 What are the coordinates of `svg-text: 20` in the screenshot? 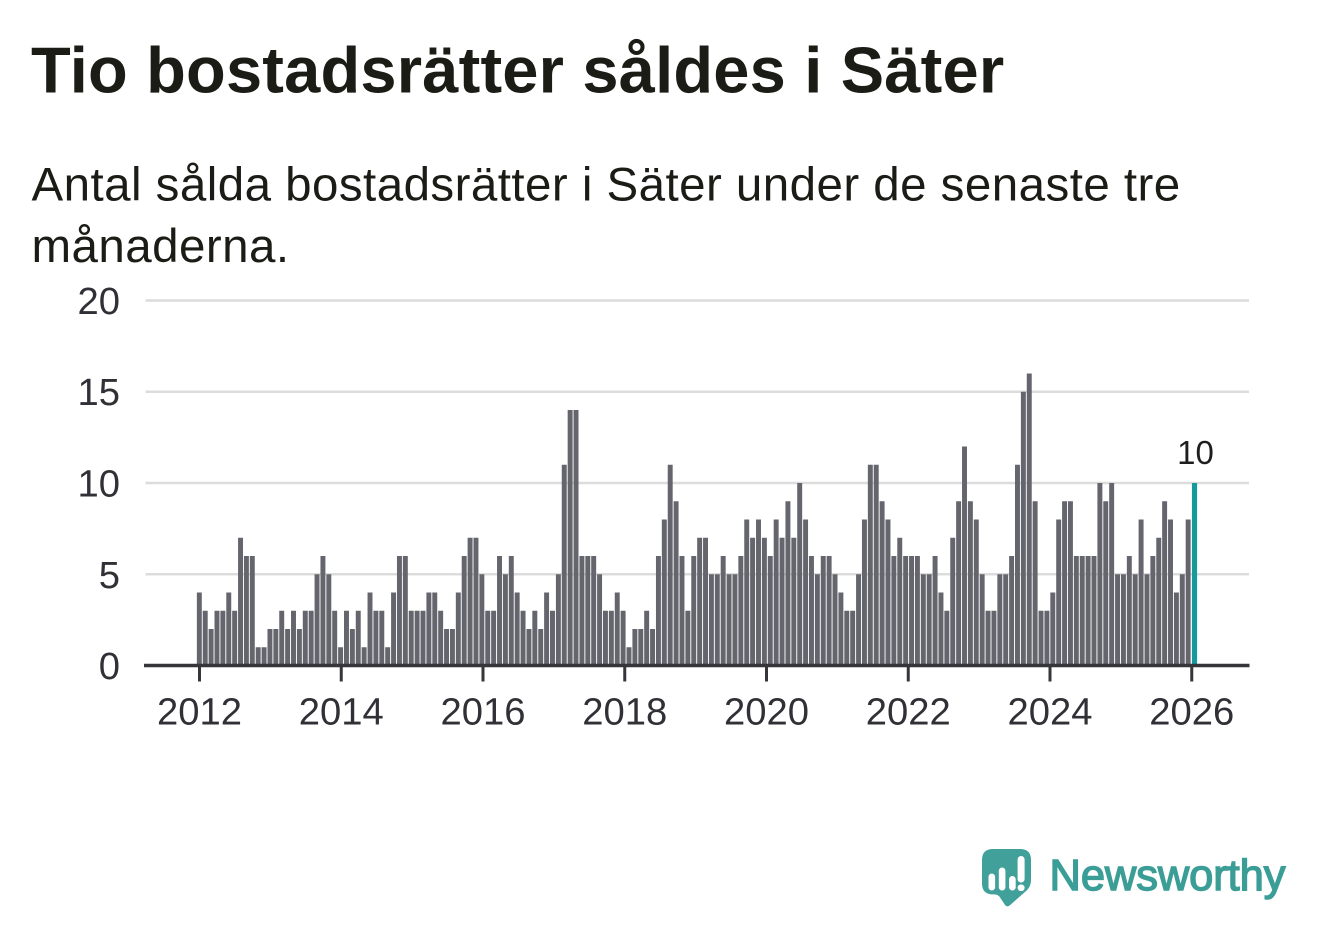 It's located at (99, 301).